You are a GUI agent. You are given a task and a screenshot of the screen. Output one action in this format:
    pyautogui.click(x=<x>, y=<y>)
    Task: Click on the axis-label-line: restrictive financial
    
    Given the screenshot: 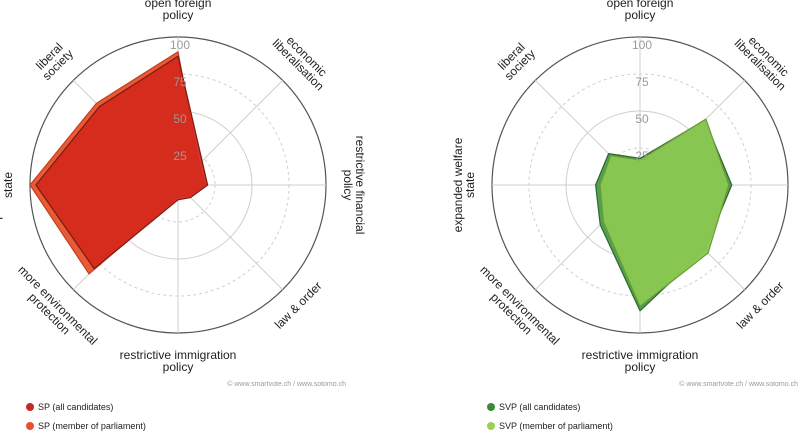 What is the action you would take?
    pyautogui.click(x=360, y=185)
    